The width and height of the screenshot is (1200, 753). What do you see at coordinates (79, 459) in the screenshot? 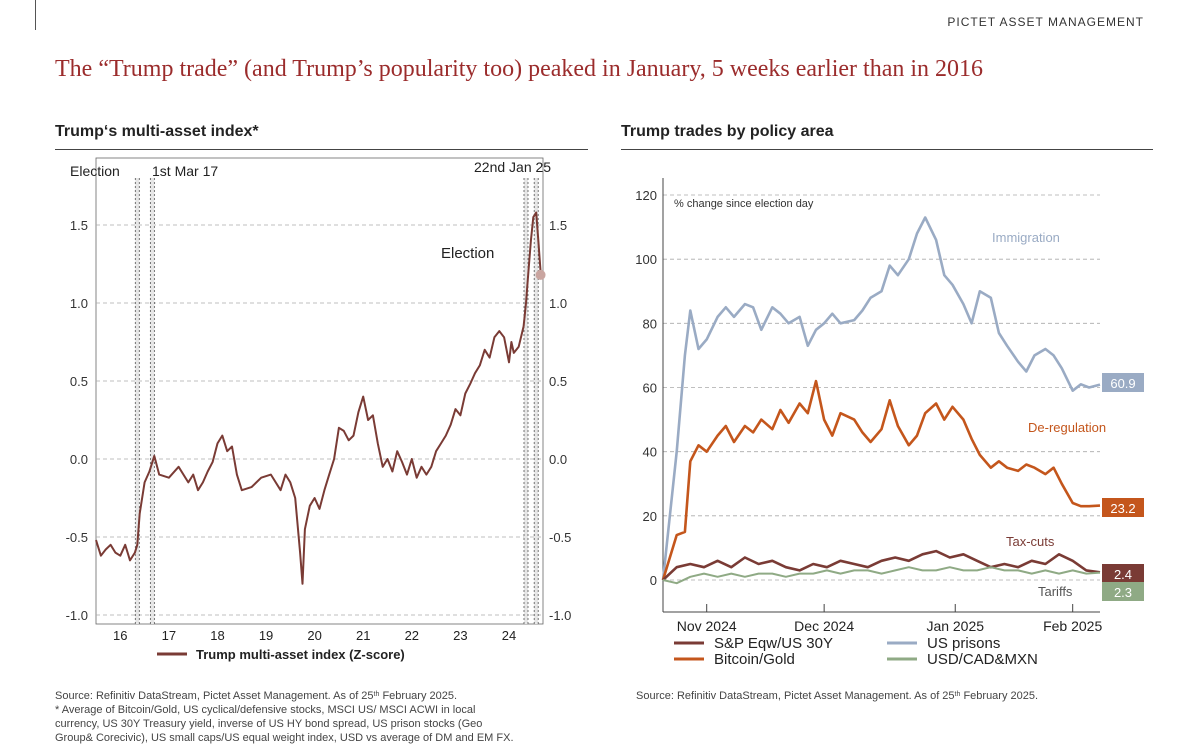
I see `left-y-tick-label: 0.0` at bounding box center [79, 459].